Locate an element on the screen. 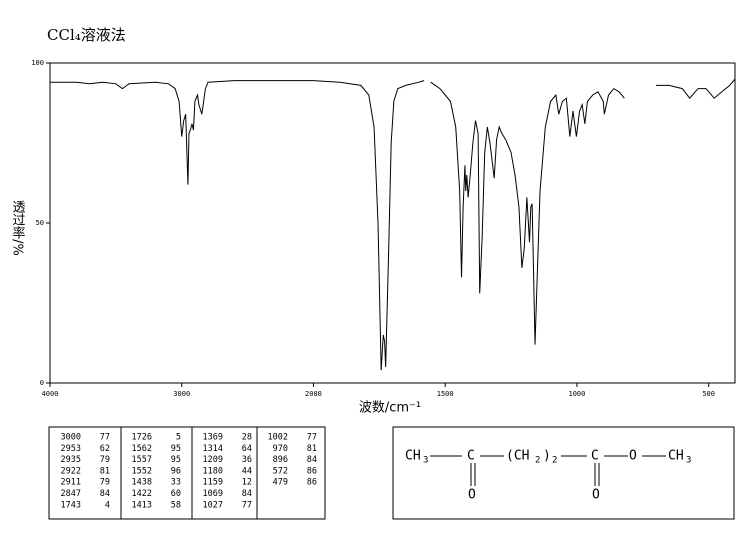 The width and height of the screenshot is (748, 539). structure-atom: ) is located at coordinates (547, 456).